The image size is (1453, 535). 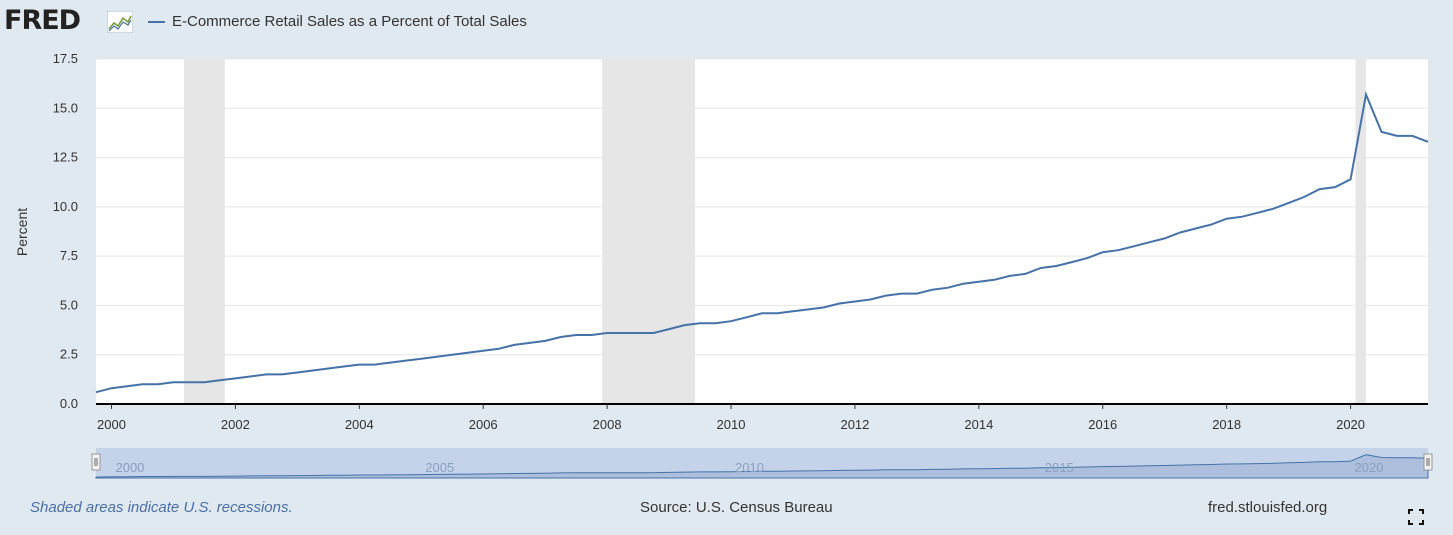 I want to click on navigator-tick-label: 2020, so click(x=1369, y=467).